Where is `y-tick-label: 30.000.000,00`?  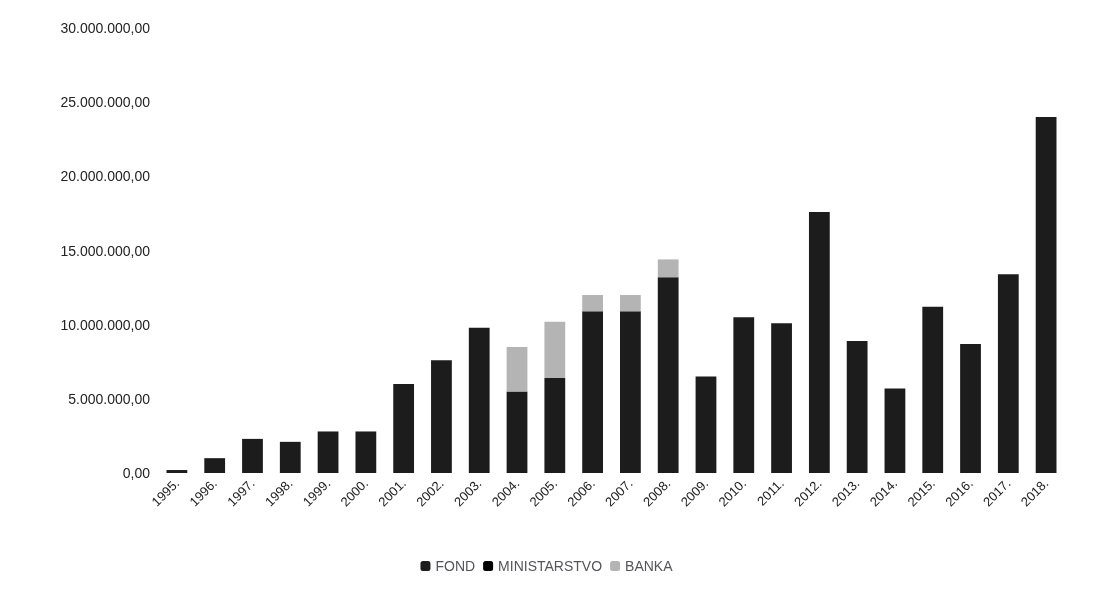 y-tick-label: 30.000.000,00 is located at coordinates (105, 28).